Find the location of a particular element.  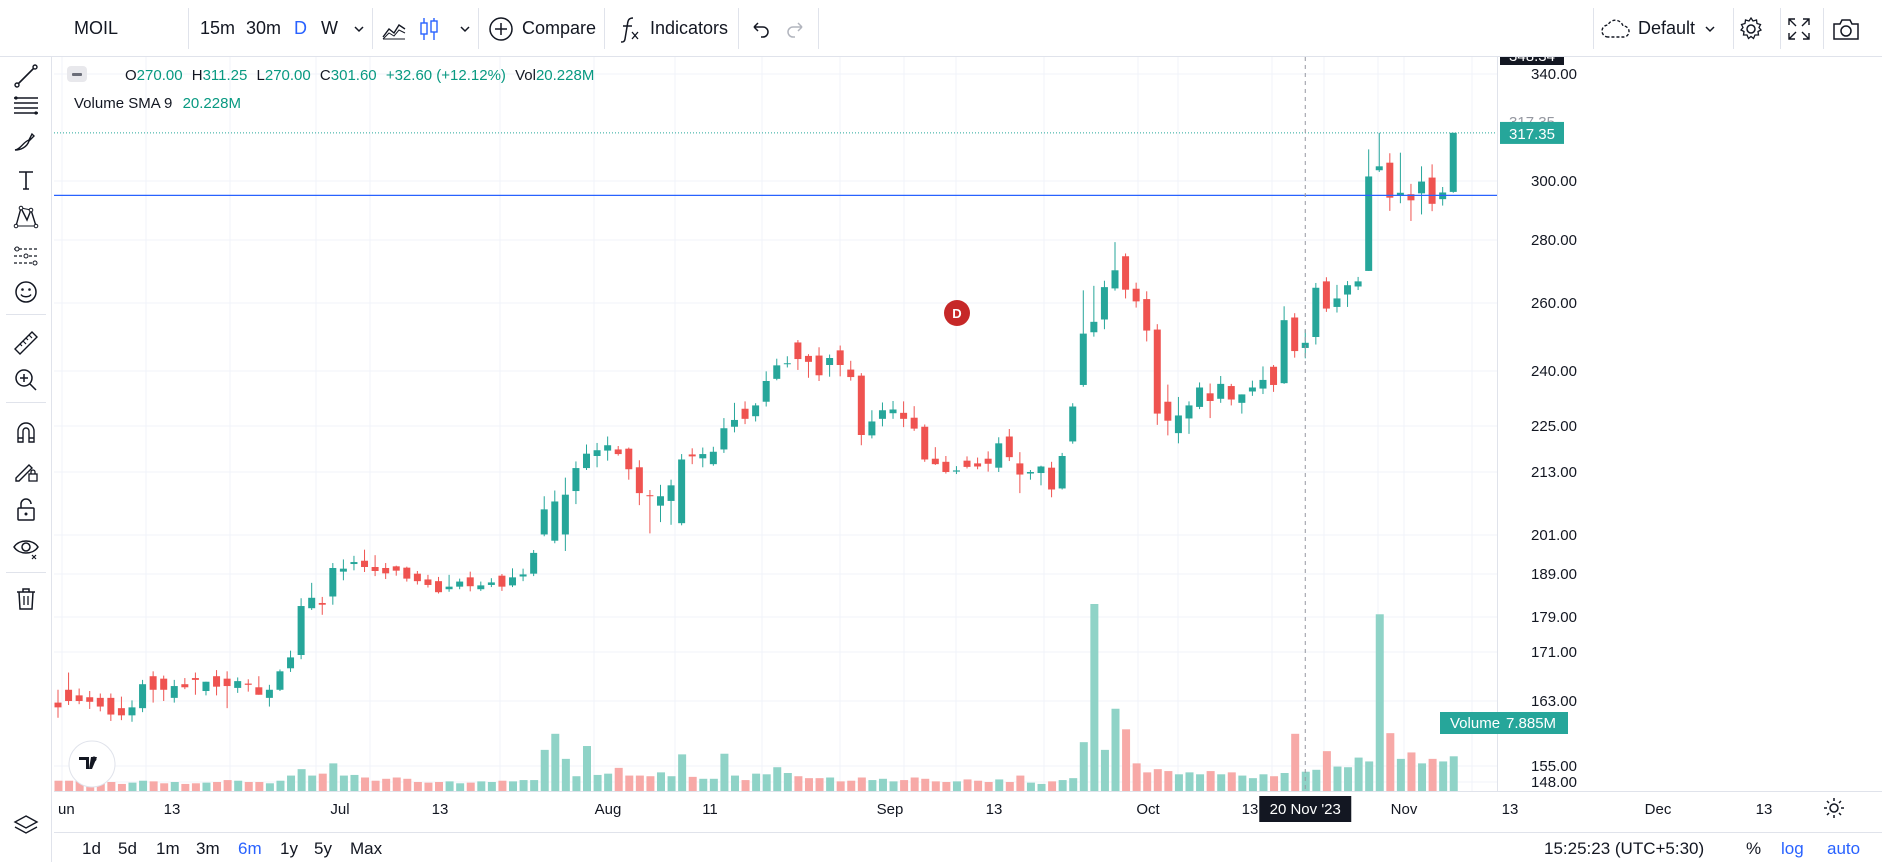

auto-toggle: auto is located at coordinates (1844, 848).